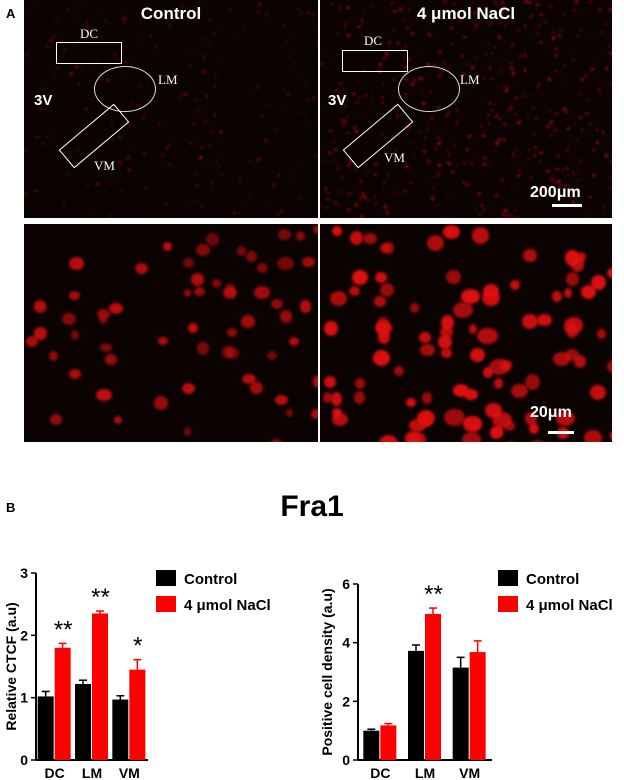  What do you see at coordinates (171, 109) in the screenshot?
I see `micrograph-control-low: Control 3V DC LM VM` at bounding box center [171, 109].